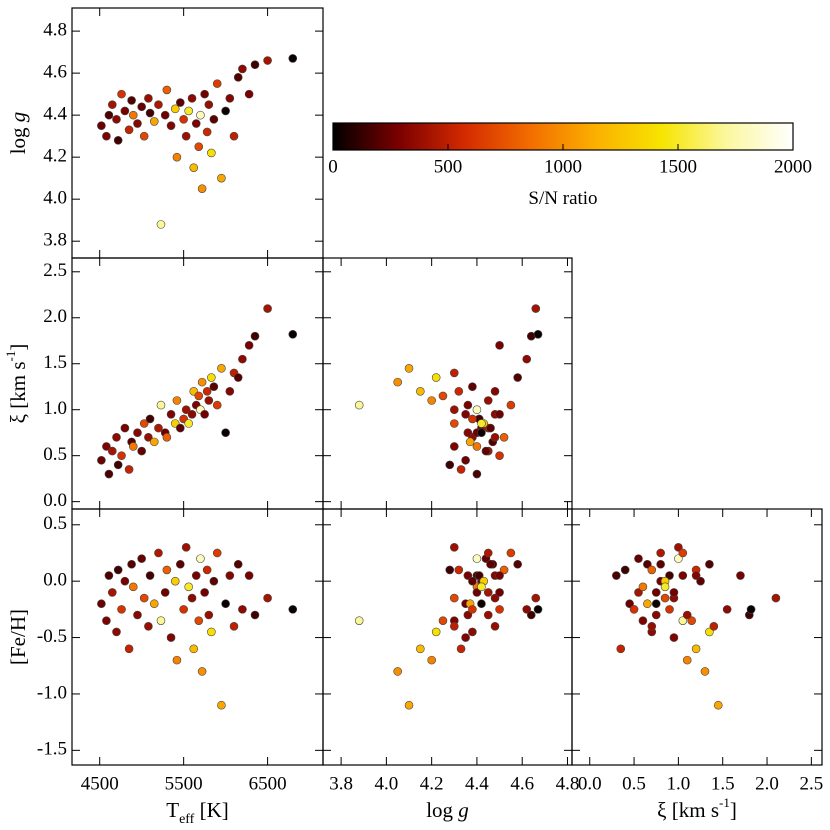 The height and width of the screenshot is (830, 830). Describe the element at coordinates (634, 783) in the screenshot. I see `x-tick-label: 0.5` at that location.